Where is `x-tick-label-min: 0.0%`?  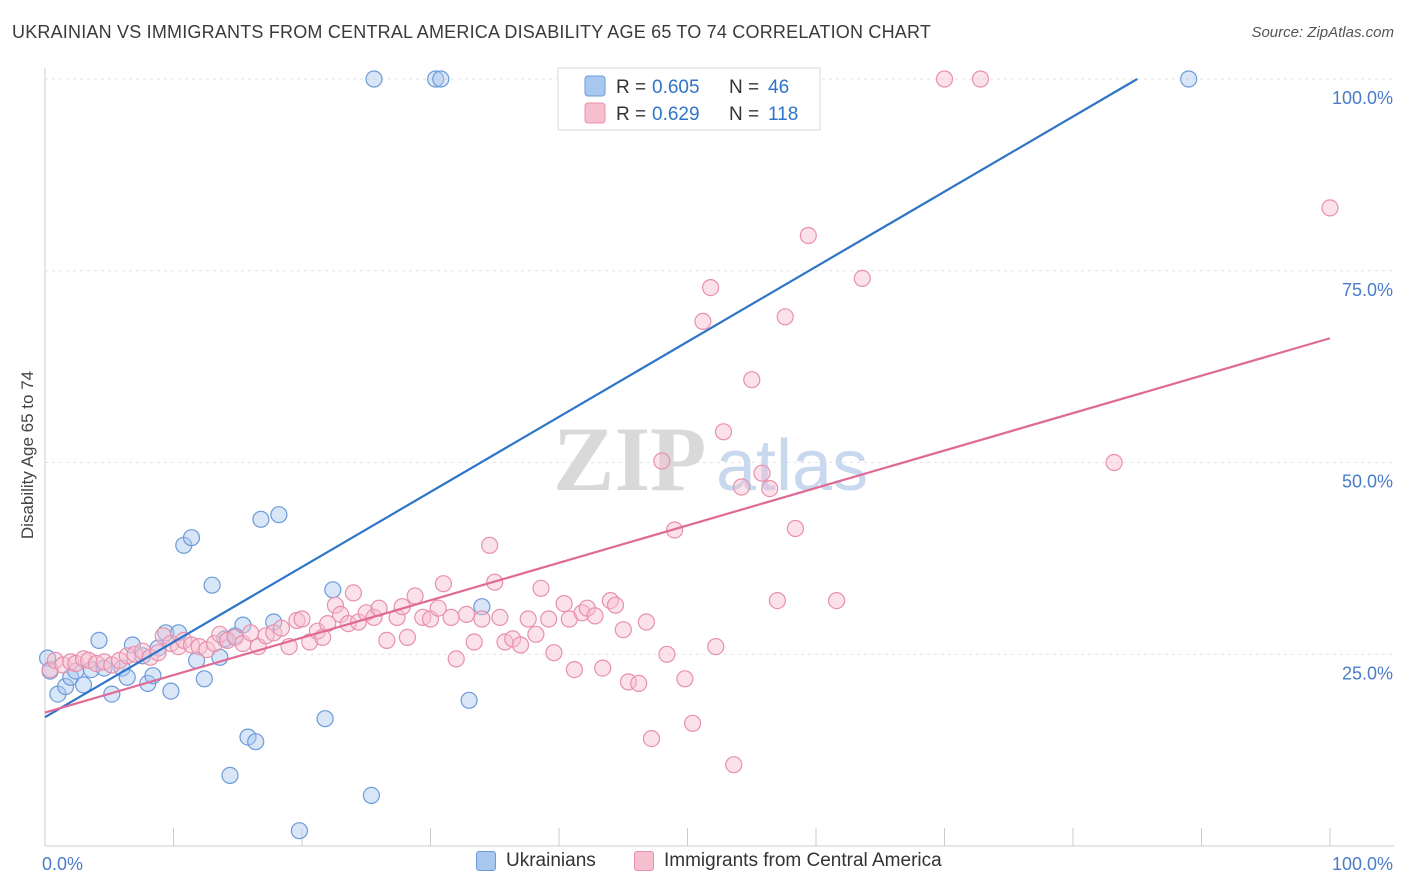 x-tick-label-min: 0.0% is located at coordinates (62, 864).